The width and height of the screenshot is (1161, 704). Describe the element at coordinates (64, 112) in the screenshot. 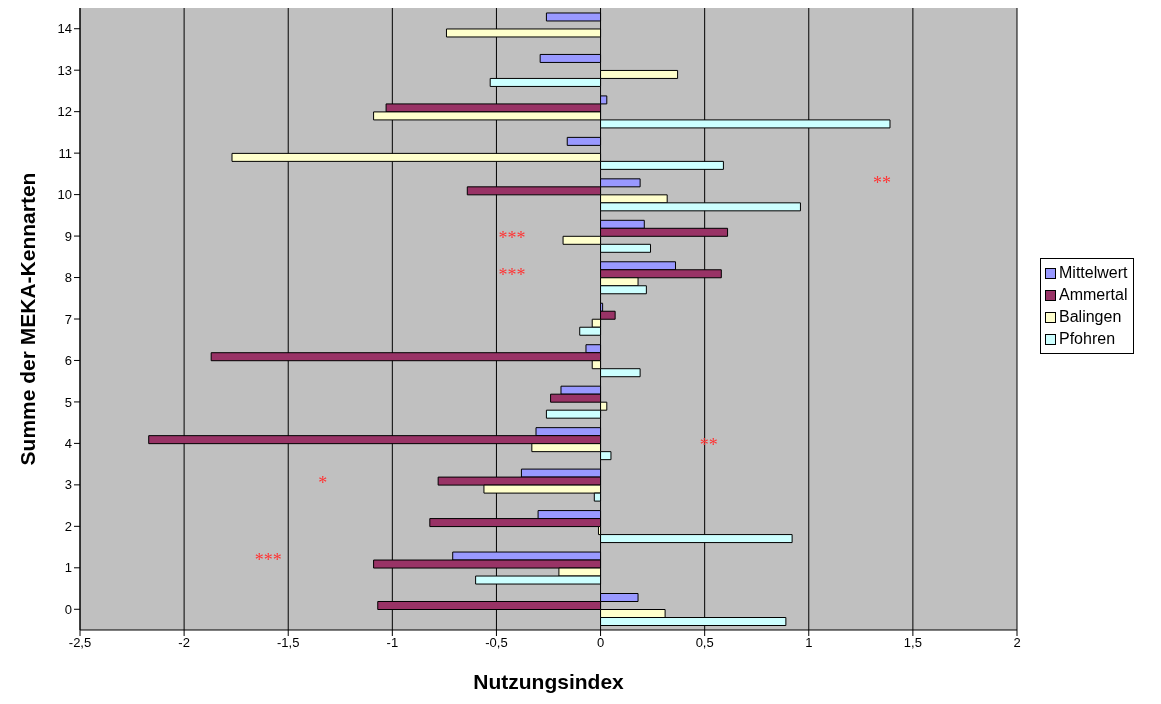

I see `y-tick-label: 12` at that location.